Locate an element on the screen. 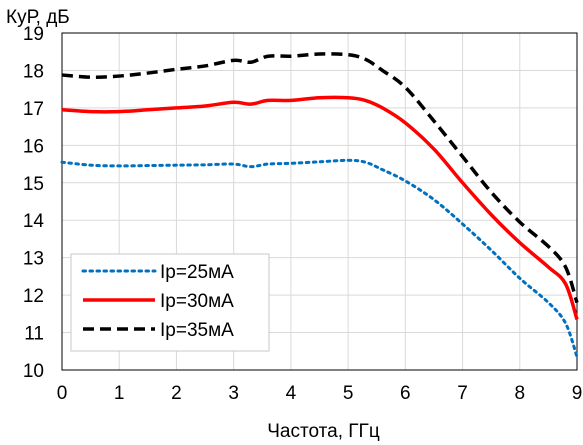  x-tick-label: 9 is located at coordinates (577, 393).